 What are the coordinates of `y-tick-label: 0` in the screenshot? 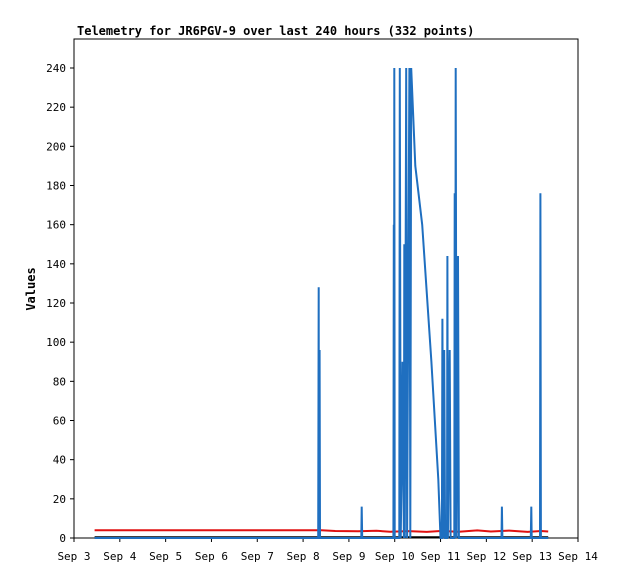 It's located at (62, 538).